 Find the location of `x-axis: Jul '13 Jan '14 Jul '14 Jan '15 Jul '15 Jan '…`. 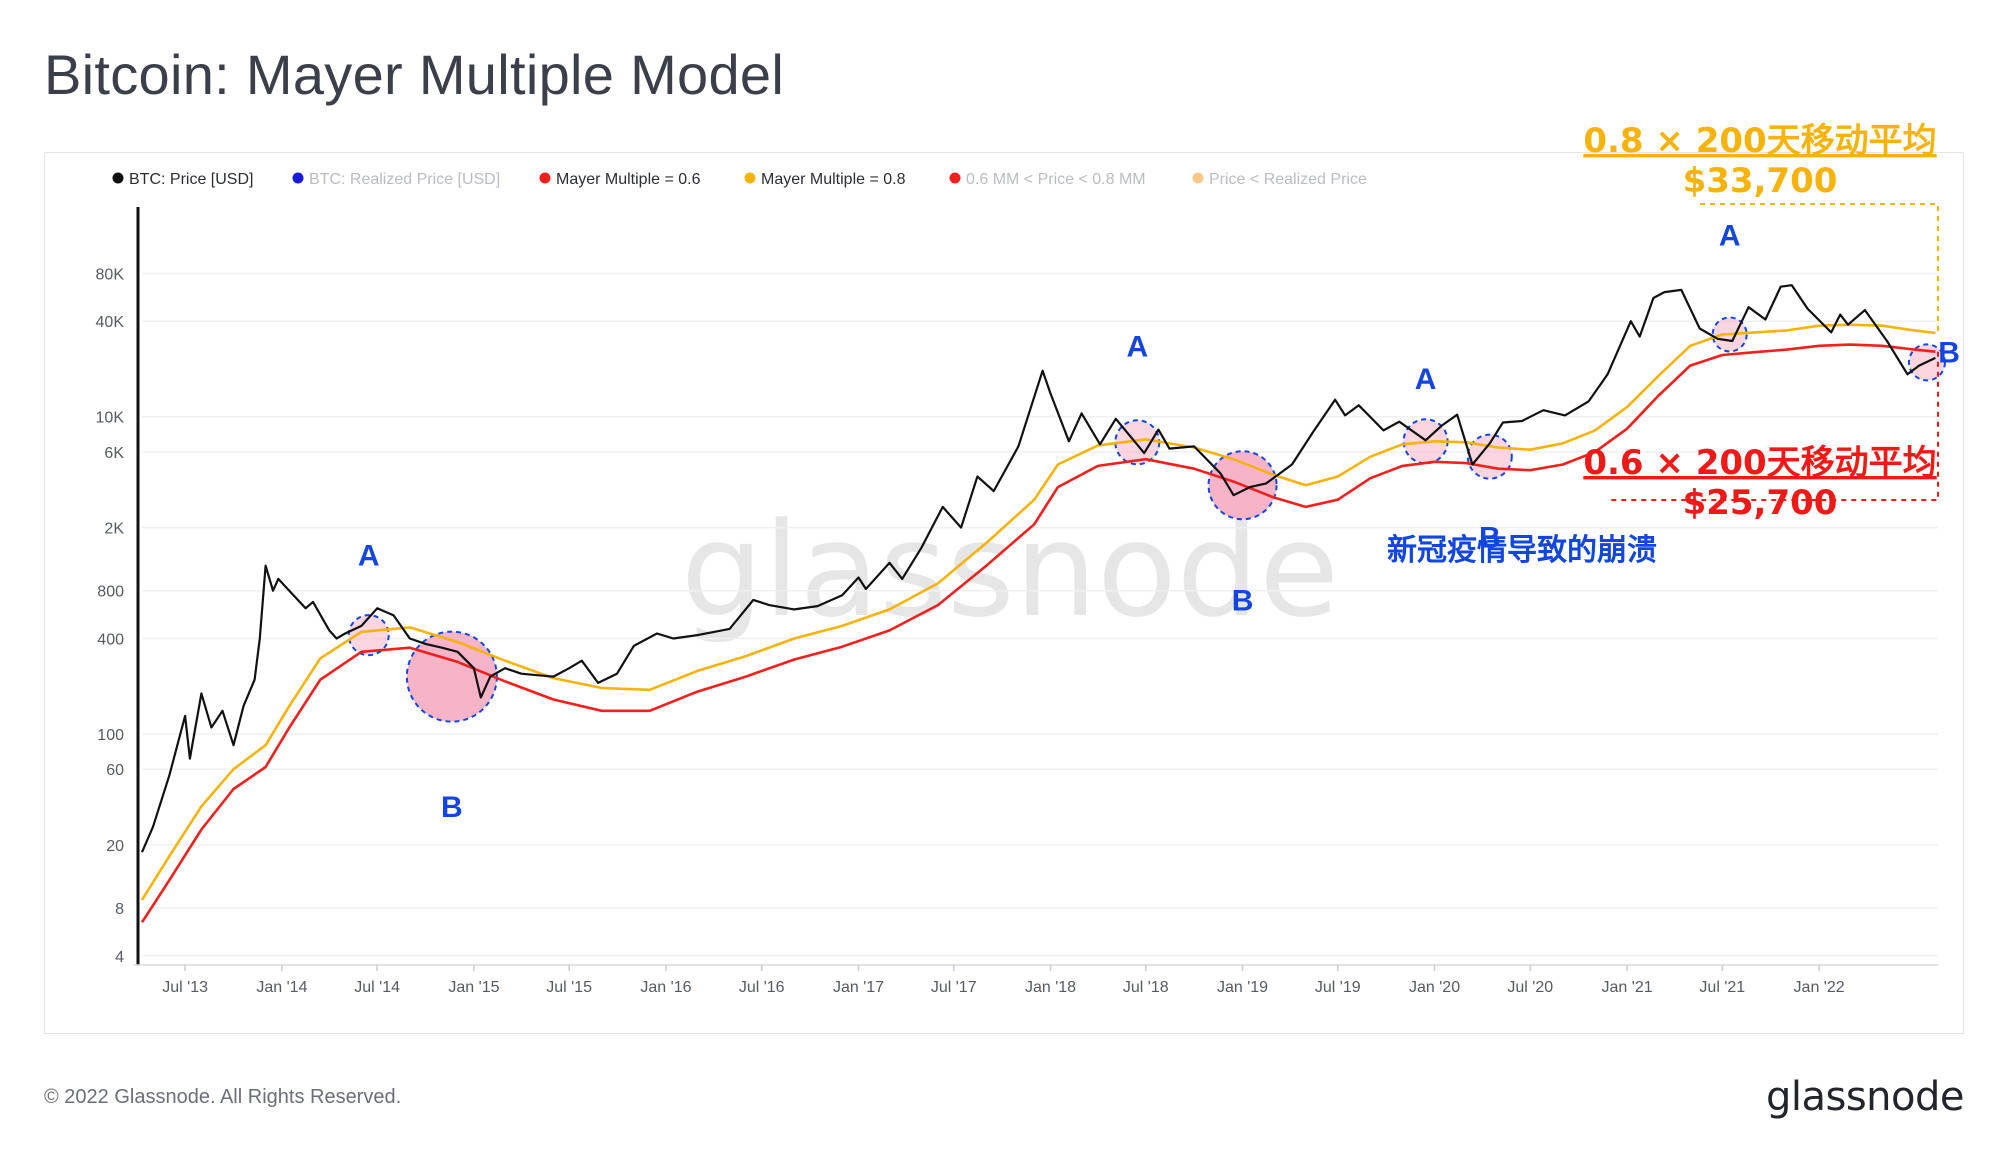

x-axis: Jul '13 Jan '14 Jul '14 Jan '15 Jul '15 Jan '… is located at coordinates (1036, 980).